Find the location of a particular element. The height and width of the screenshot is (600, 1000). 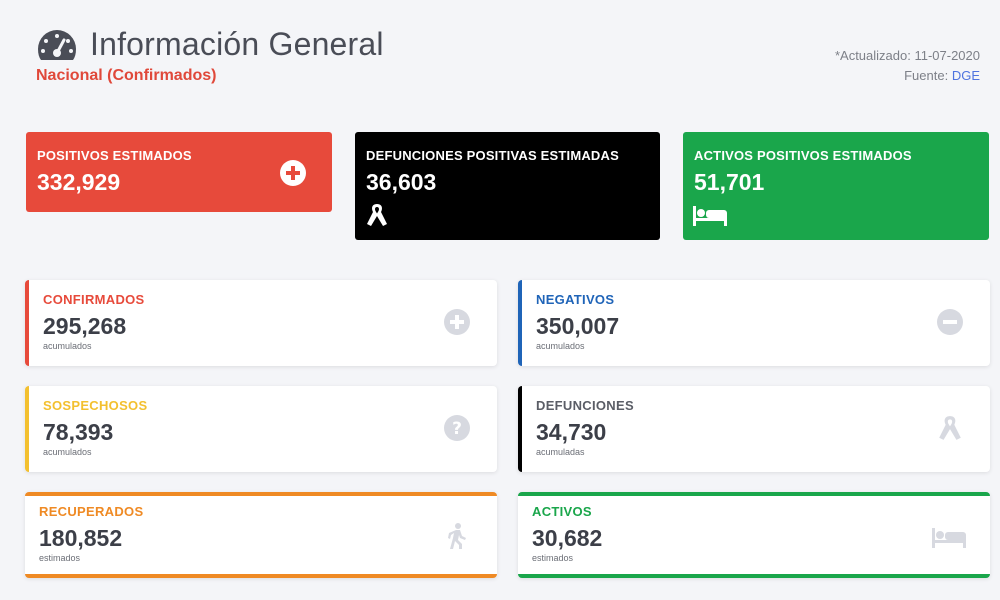

card-label: ACTIVOS is located at coordinates (562, 511).